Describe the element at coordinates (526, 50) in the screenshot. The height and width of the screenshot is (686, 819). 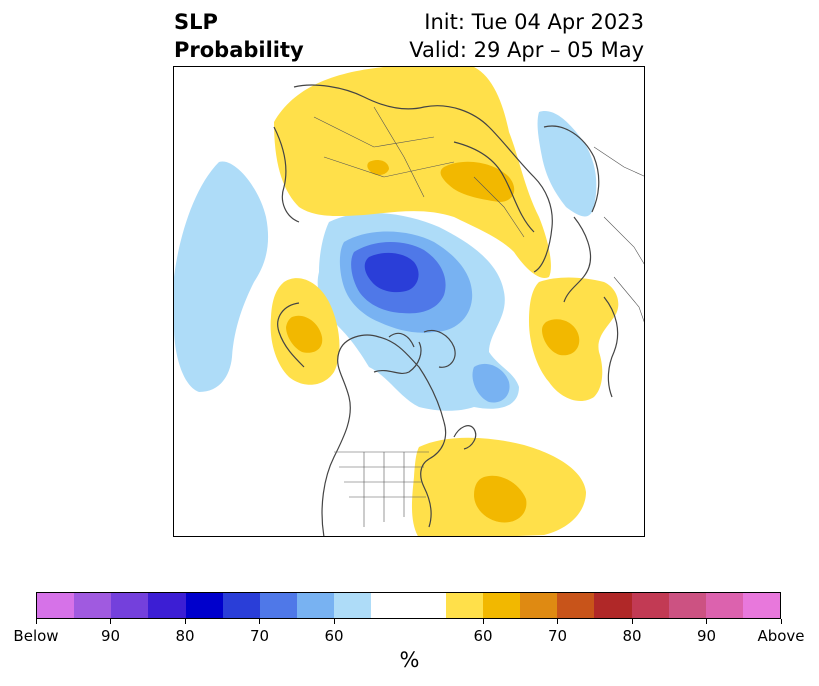
I see `valid-range: Valid: 29 Apr – 05 May` at that location.